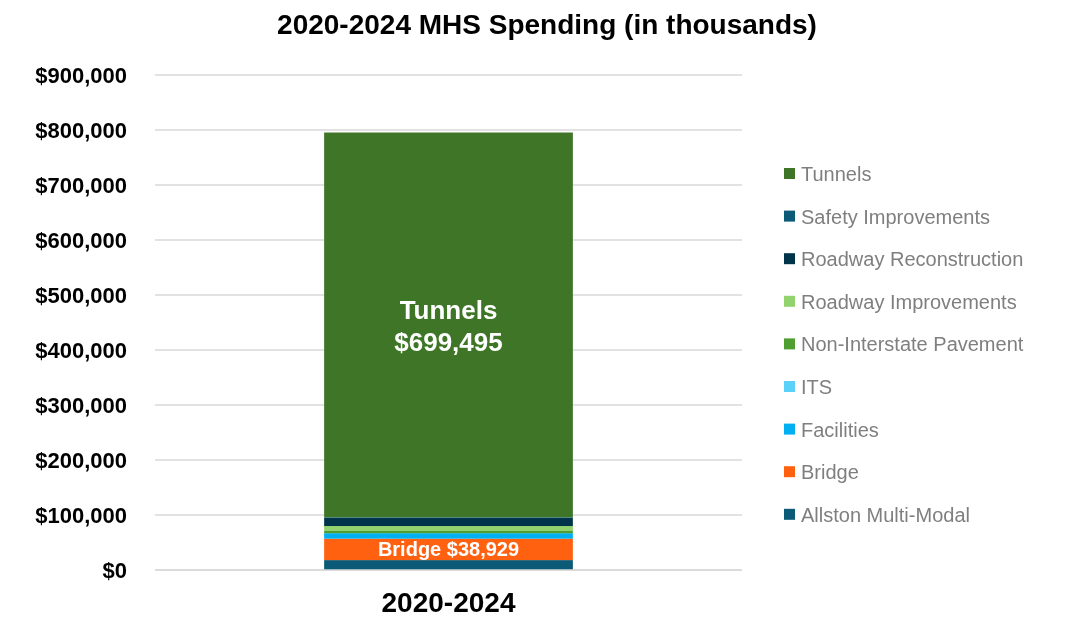 The image size is (1078, 621). Describe the element at coordinates (81, 185) in the screenshot. I see `y-tick-label: $700,000` at that location.